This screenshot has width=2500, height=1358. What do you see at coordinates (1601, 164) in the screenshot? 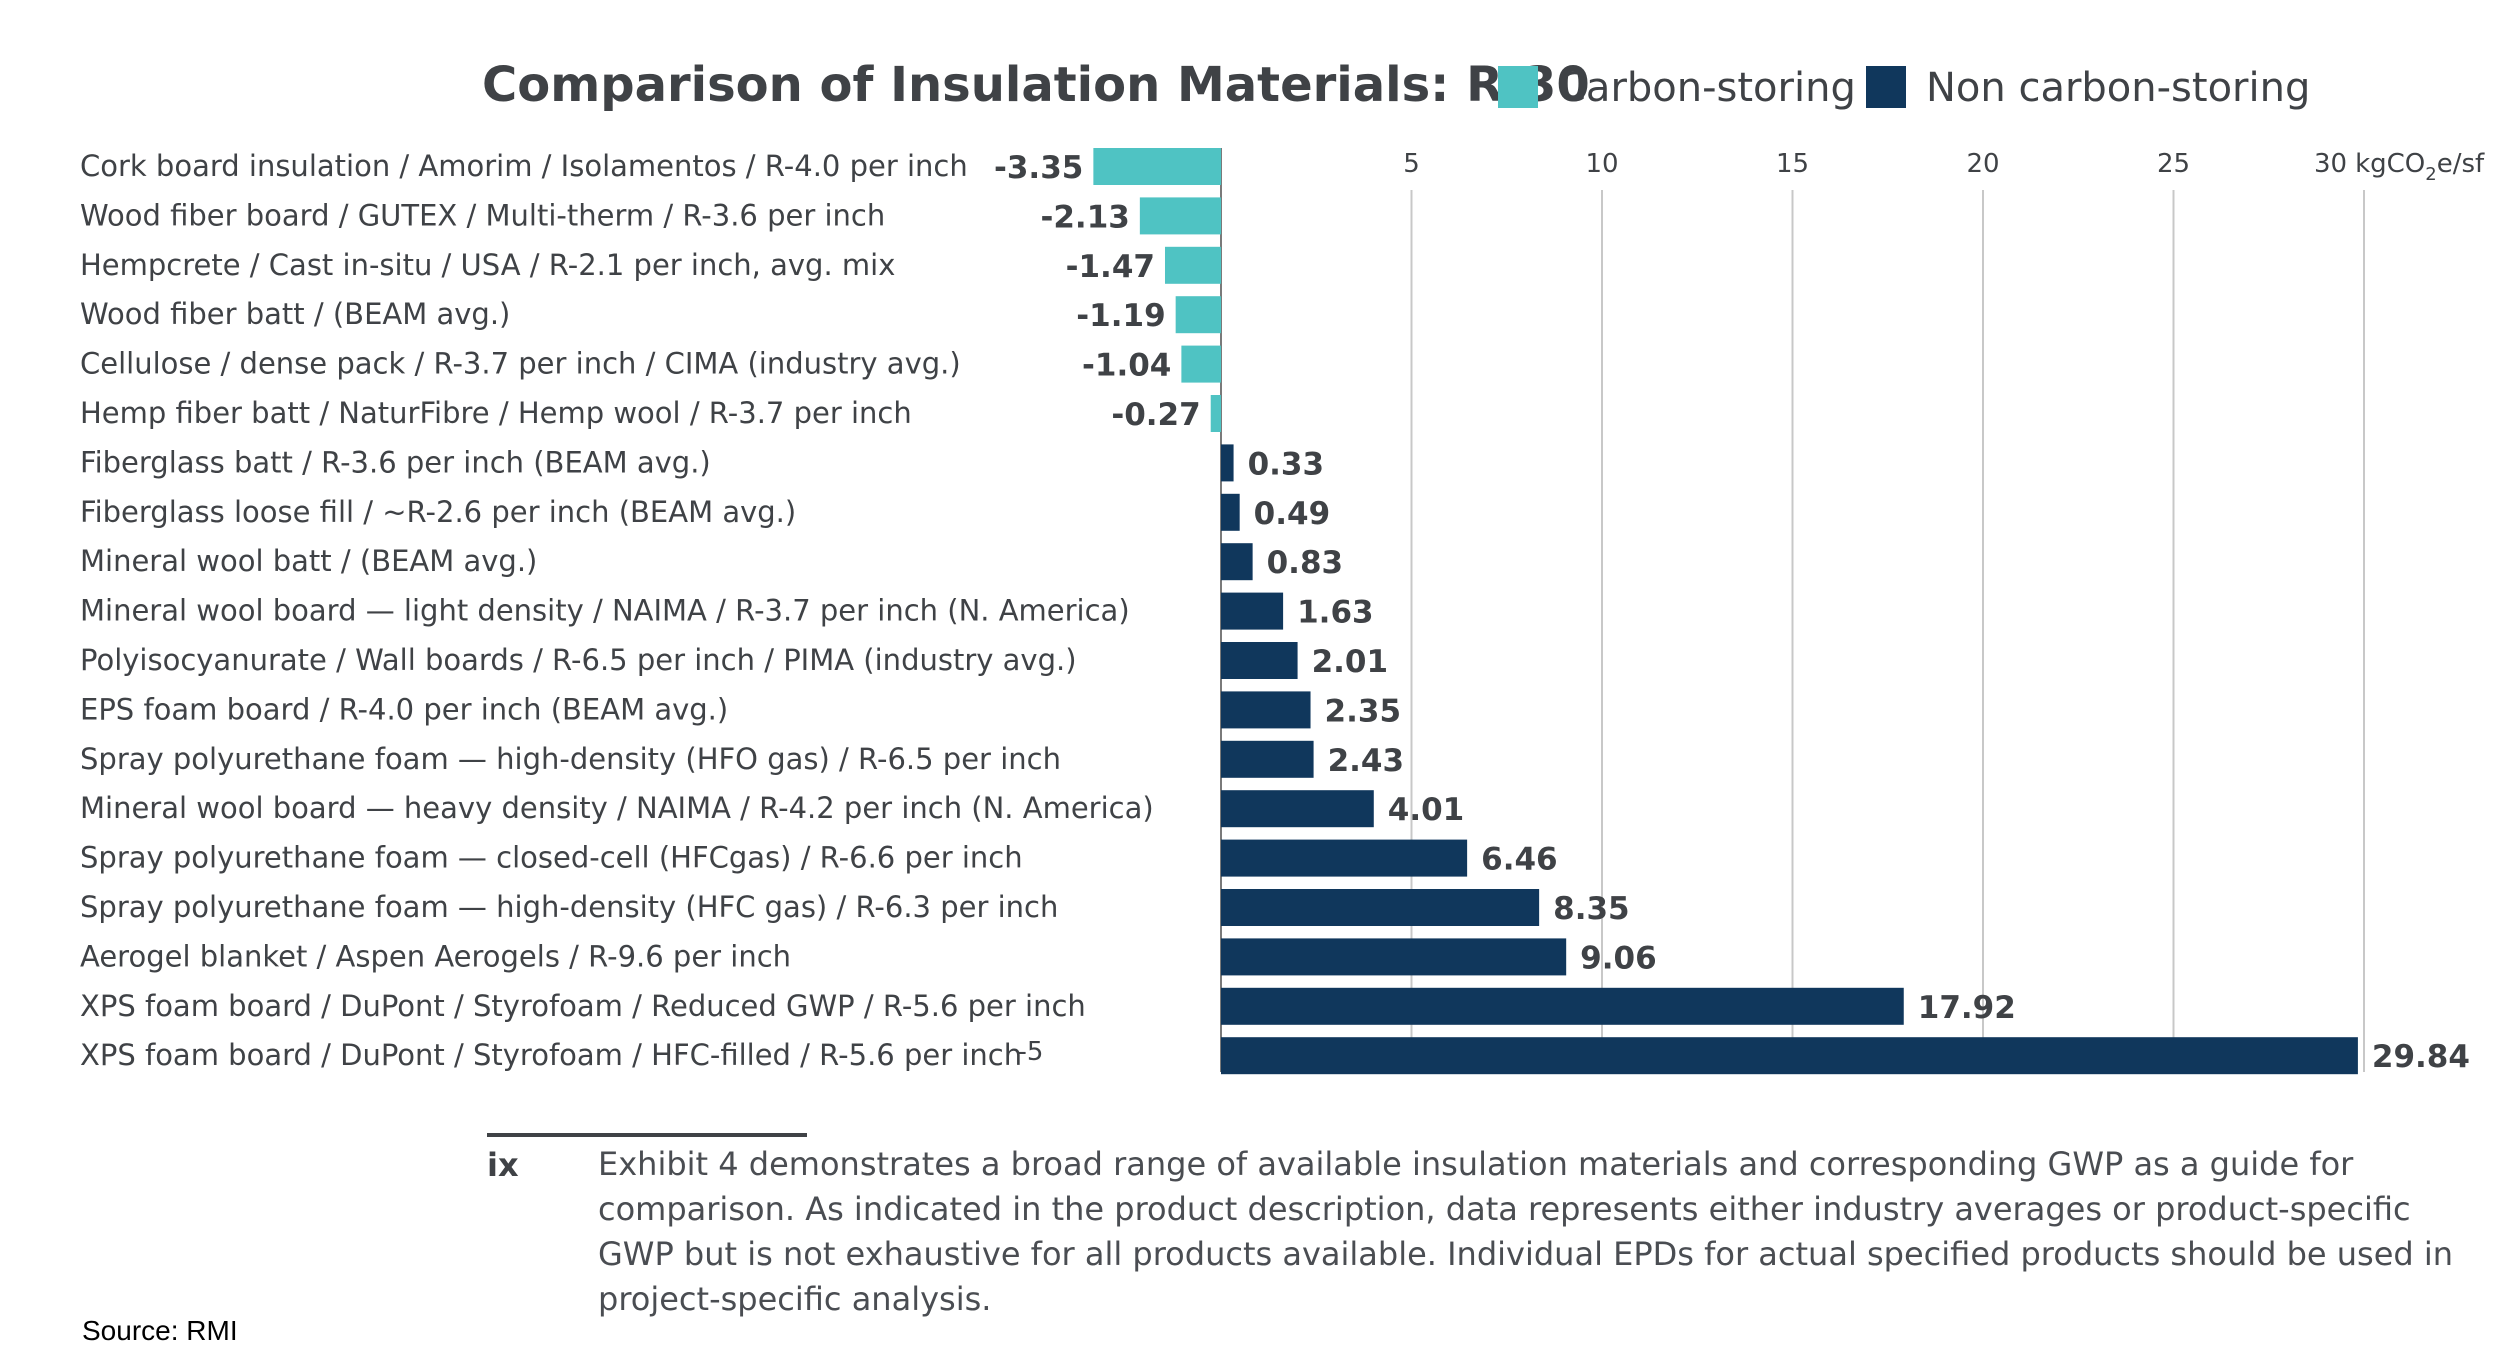
I see `x-tick-label-10: 10` at bounding box center [1601, 164].